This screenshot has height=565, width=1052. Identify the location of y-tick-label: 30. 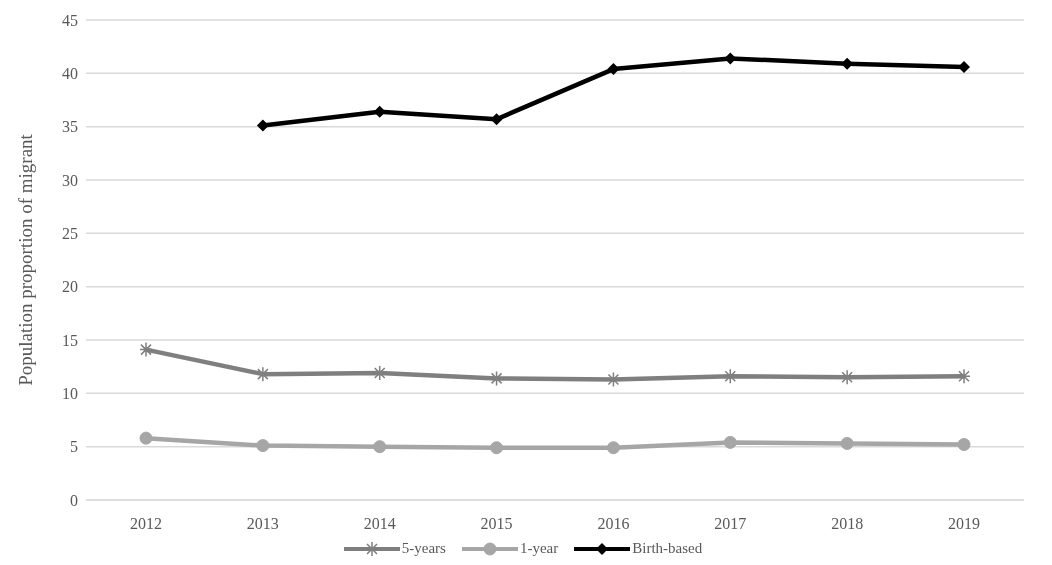
(70, 180).